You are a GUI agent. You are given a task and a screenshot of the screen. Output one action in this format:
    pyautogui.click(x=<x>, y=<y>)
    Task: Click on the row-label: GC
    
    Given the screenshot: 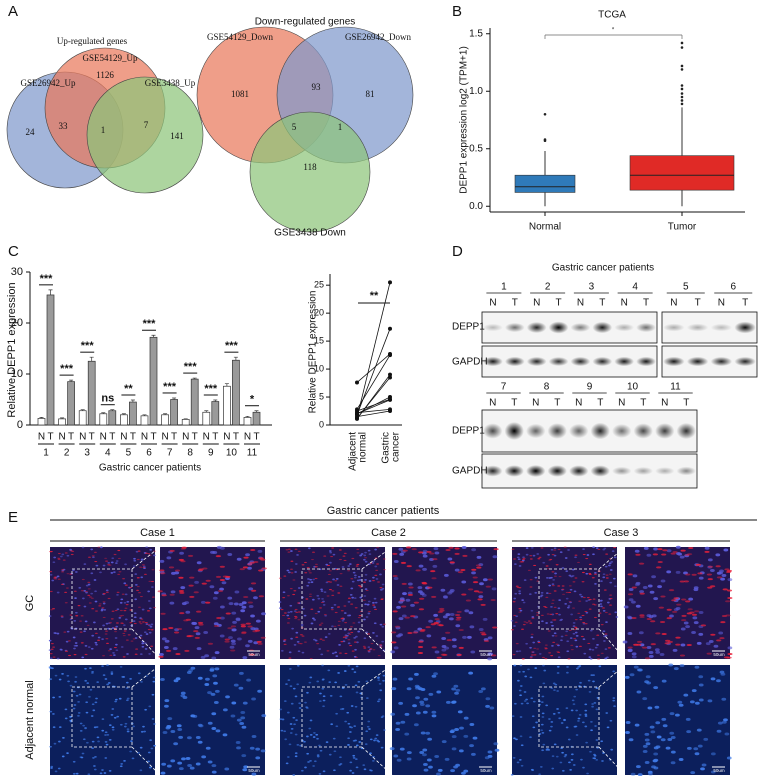 What is the action you would take?
    pyautogui.click(x=30, y=603)
    